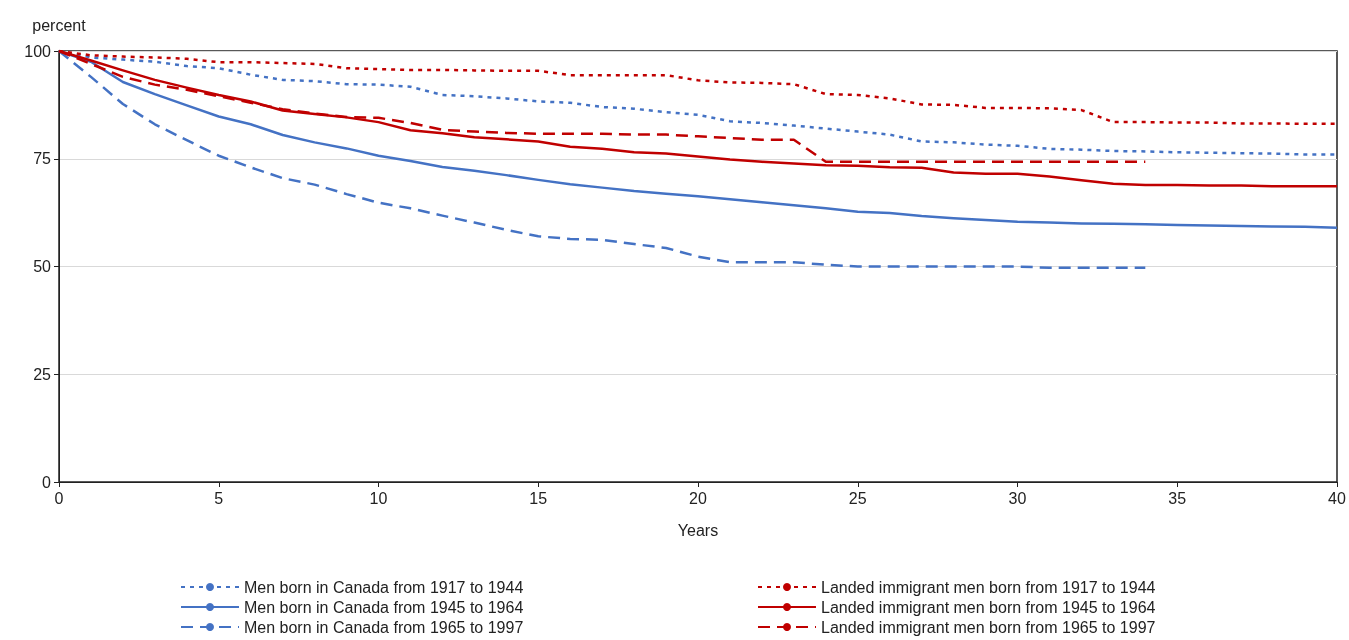 The height and width of the screenshot is (640, 1349). What do you see at coordinates (59, 498) in the screenshot?
I see `x-tick-label: 0` at bounding box center [59, 498].